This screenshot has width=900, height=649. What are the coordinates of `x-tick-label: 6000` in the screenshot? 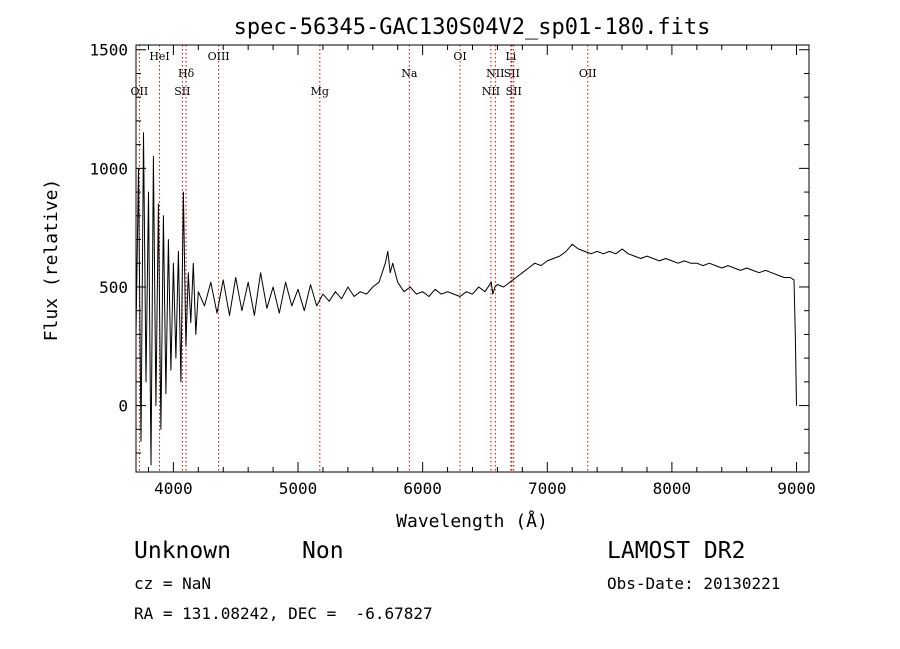 It's located at (422, 488).